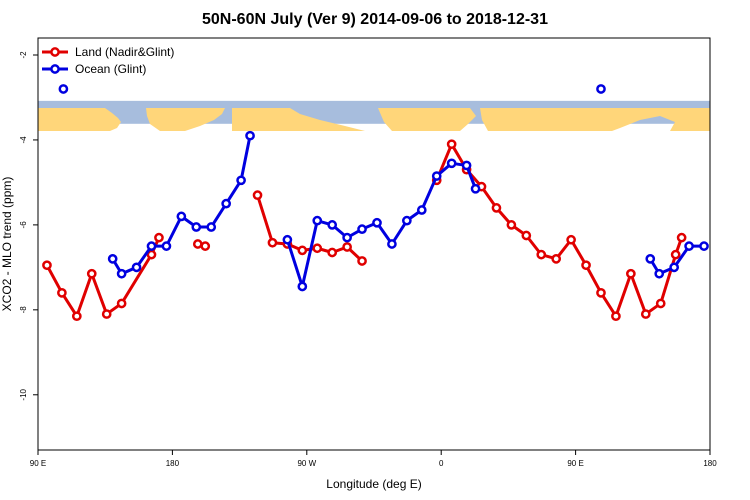  I want to click on y-tick-label: -6, so click(23, 225).